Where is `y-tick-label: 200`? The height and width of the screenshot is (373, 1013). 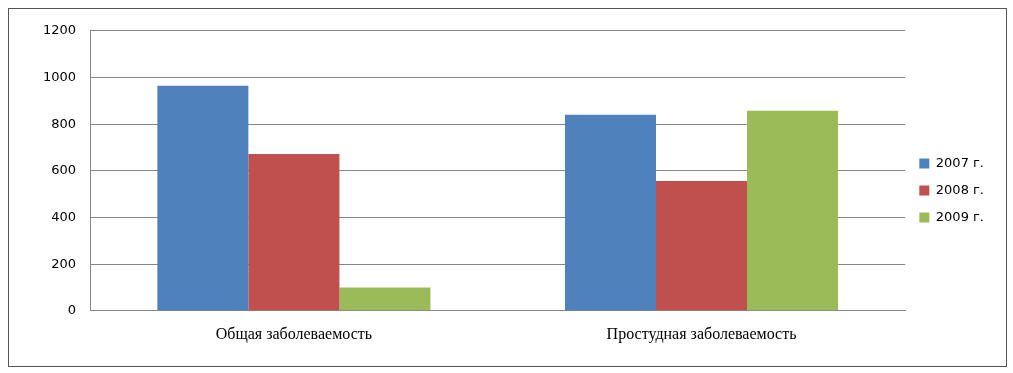
y-tick-label: 200 is located at coordinates (64, 263).